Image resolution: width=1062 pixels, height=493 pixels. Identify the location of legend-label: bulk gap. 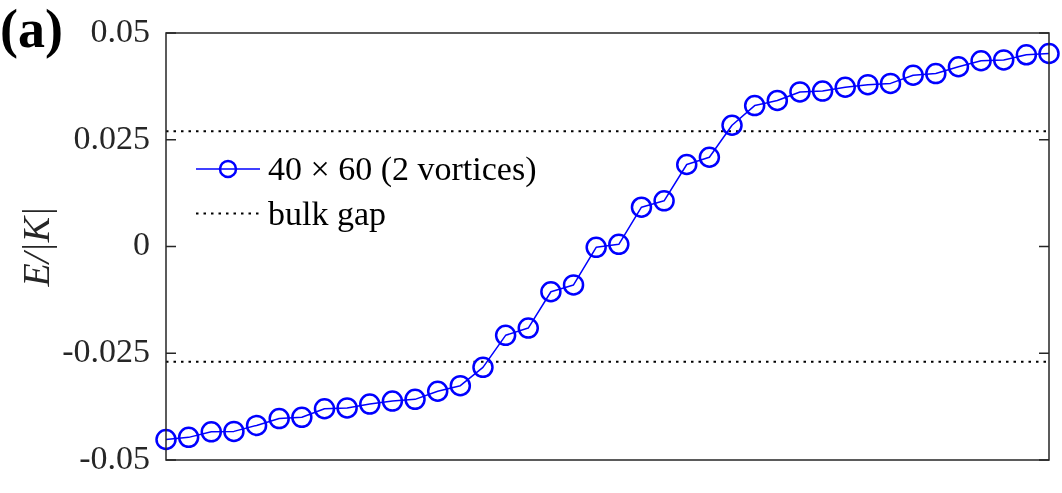
(327, 213).